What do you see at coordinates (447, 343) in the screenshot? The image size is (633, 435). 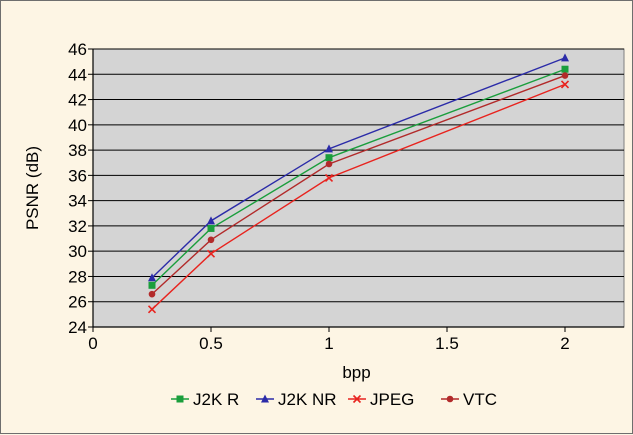 I see `x-tick-label: 1.5` at bounding box center [447, 343].